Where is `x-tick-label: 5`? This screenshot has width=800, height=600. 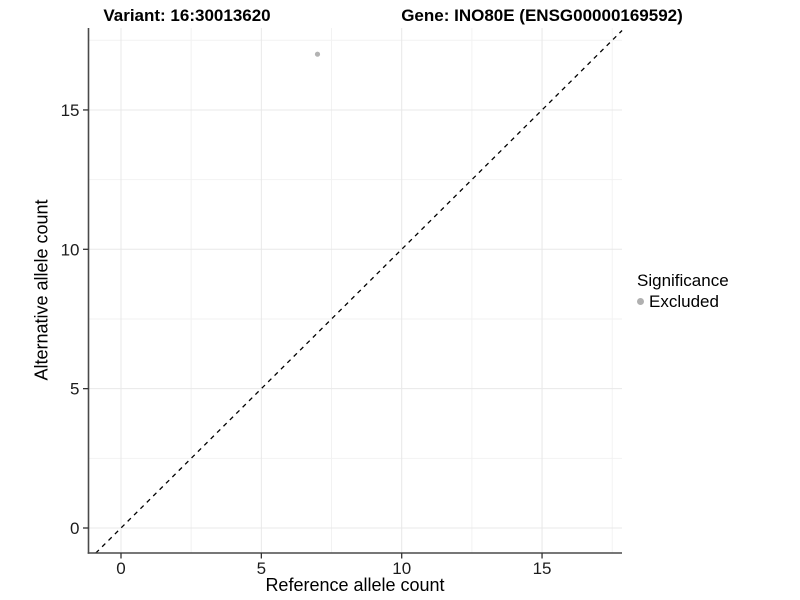
x-tick-label: 5 is located at coordinates (261, 568).